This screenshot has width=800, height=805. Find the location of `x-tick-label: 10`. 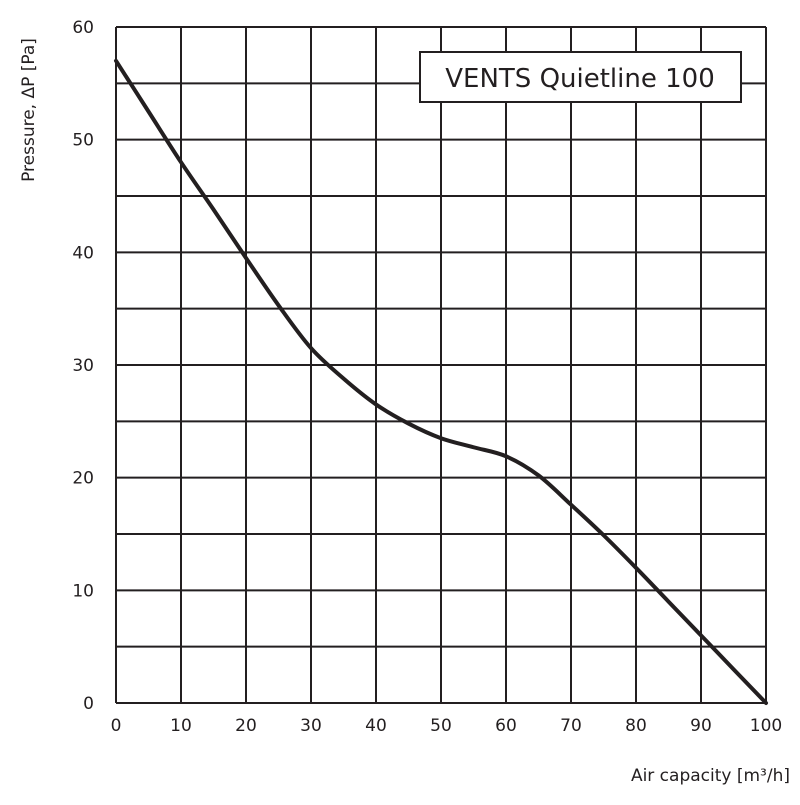

x-tick-label: 10 is located at coordinates (181, 726).